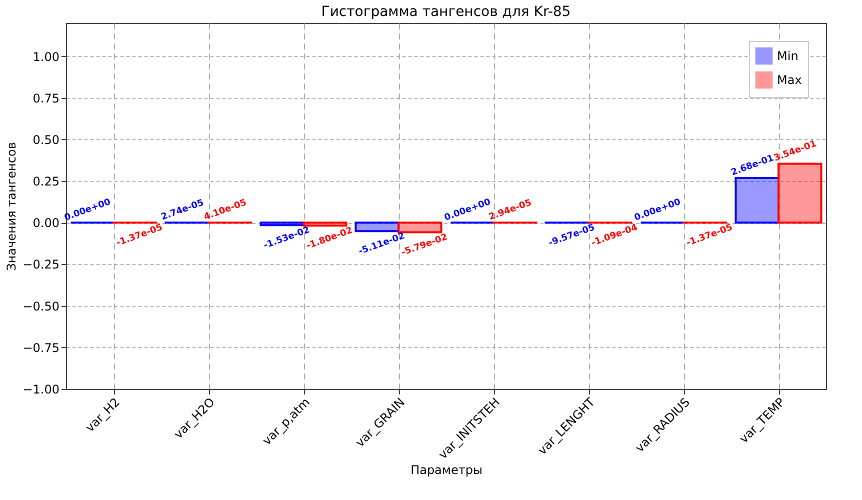 This screenshot has height=500, width=862. I want to click on y-tick-label: −1.00, so click(41, 389).